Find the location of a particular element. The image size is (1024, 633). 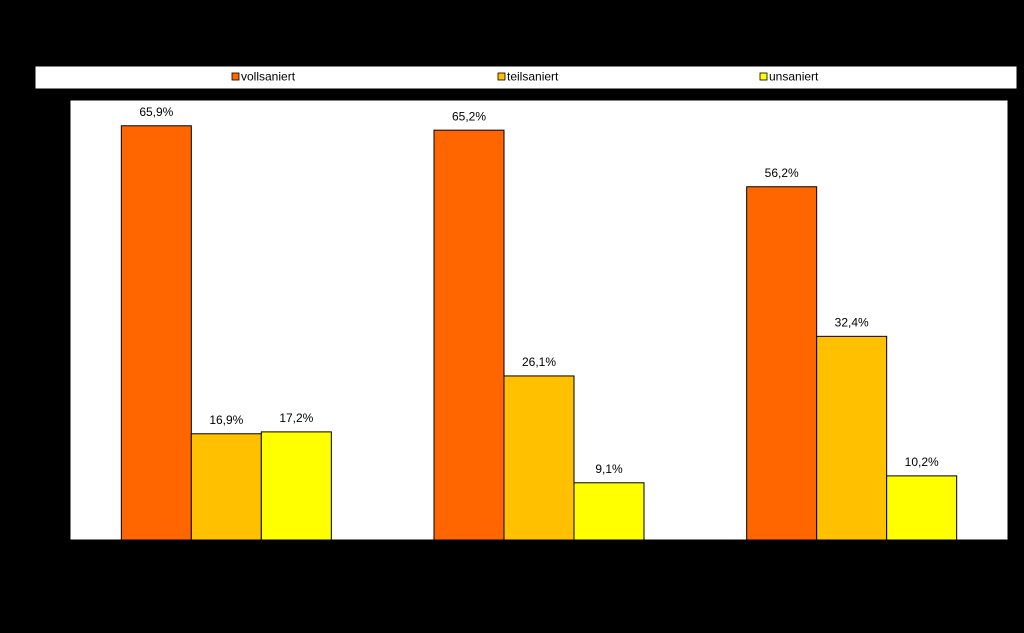

legend-label: teilsaniert is located at coordinates (533, 77).